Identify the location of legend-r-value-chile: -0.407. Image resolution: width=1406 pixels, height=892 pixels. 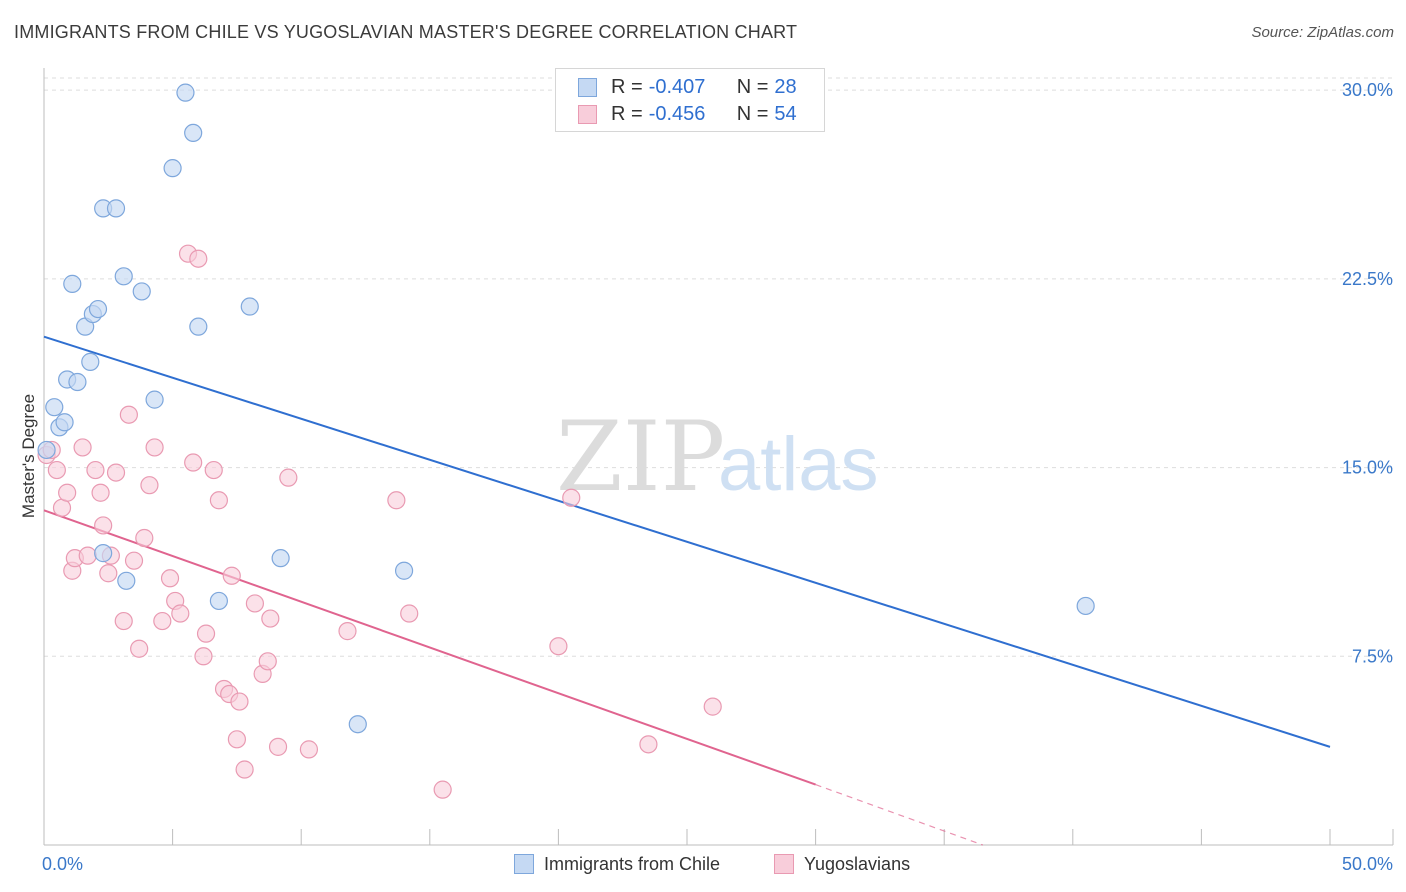
(677, 86).